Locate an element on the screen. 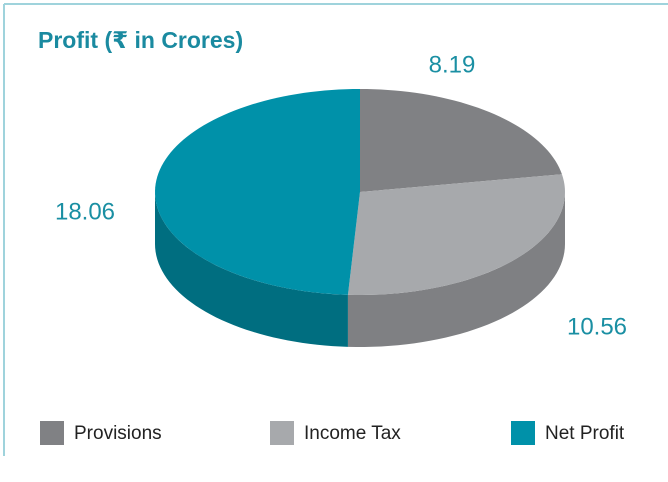  legend-label: Income Tax is located at coordinates (352, 433).